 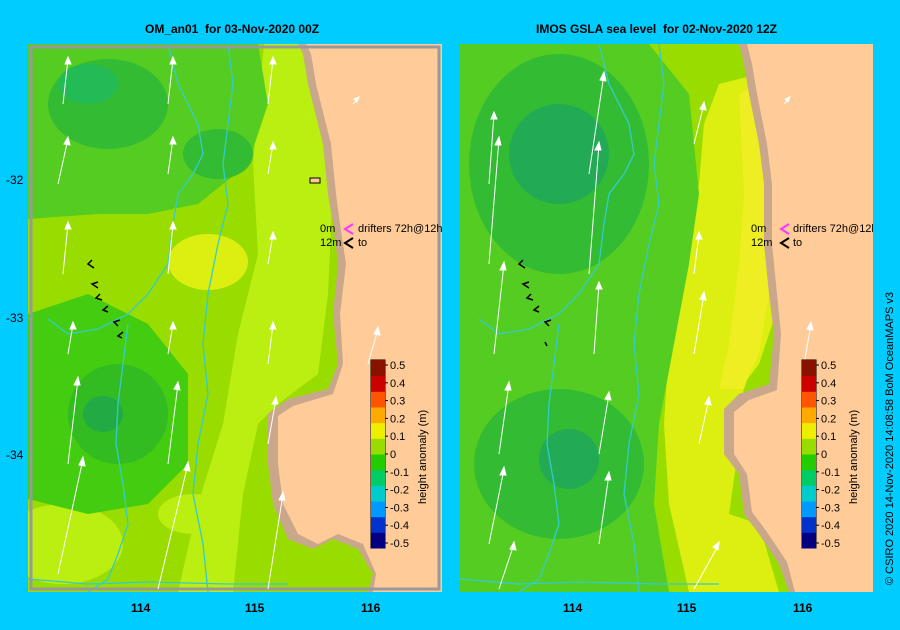 I want to click on positive-anomaly-patch, so click(x=208, y=262).